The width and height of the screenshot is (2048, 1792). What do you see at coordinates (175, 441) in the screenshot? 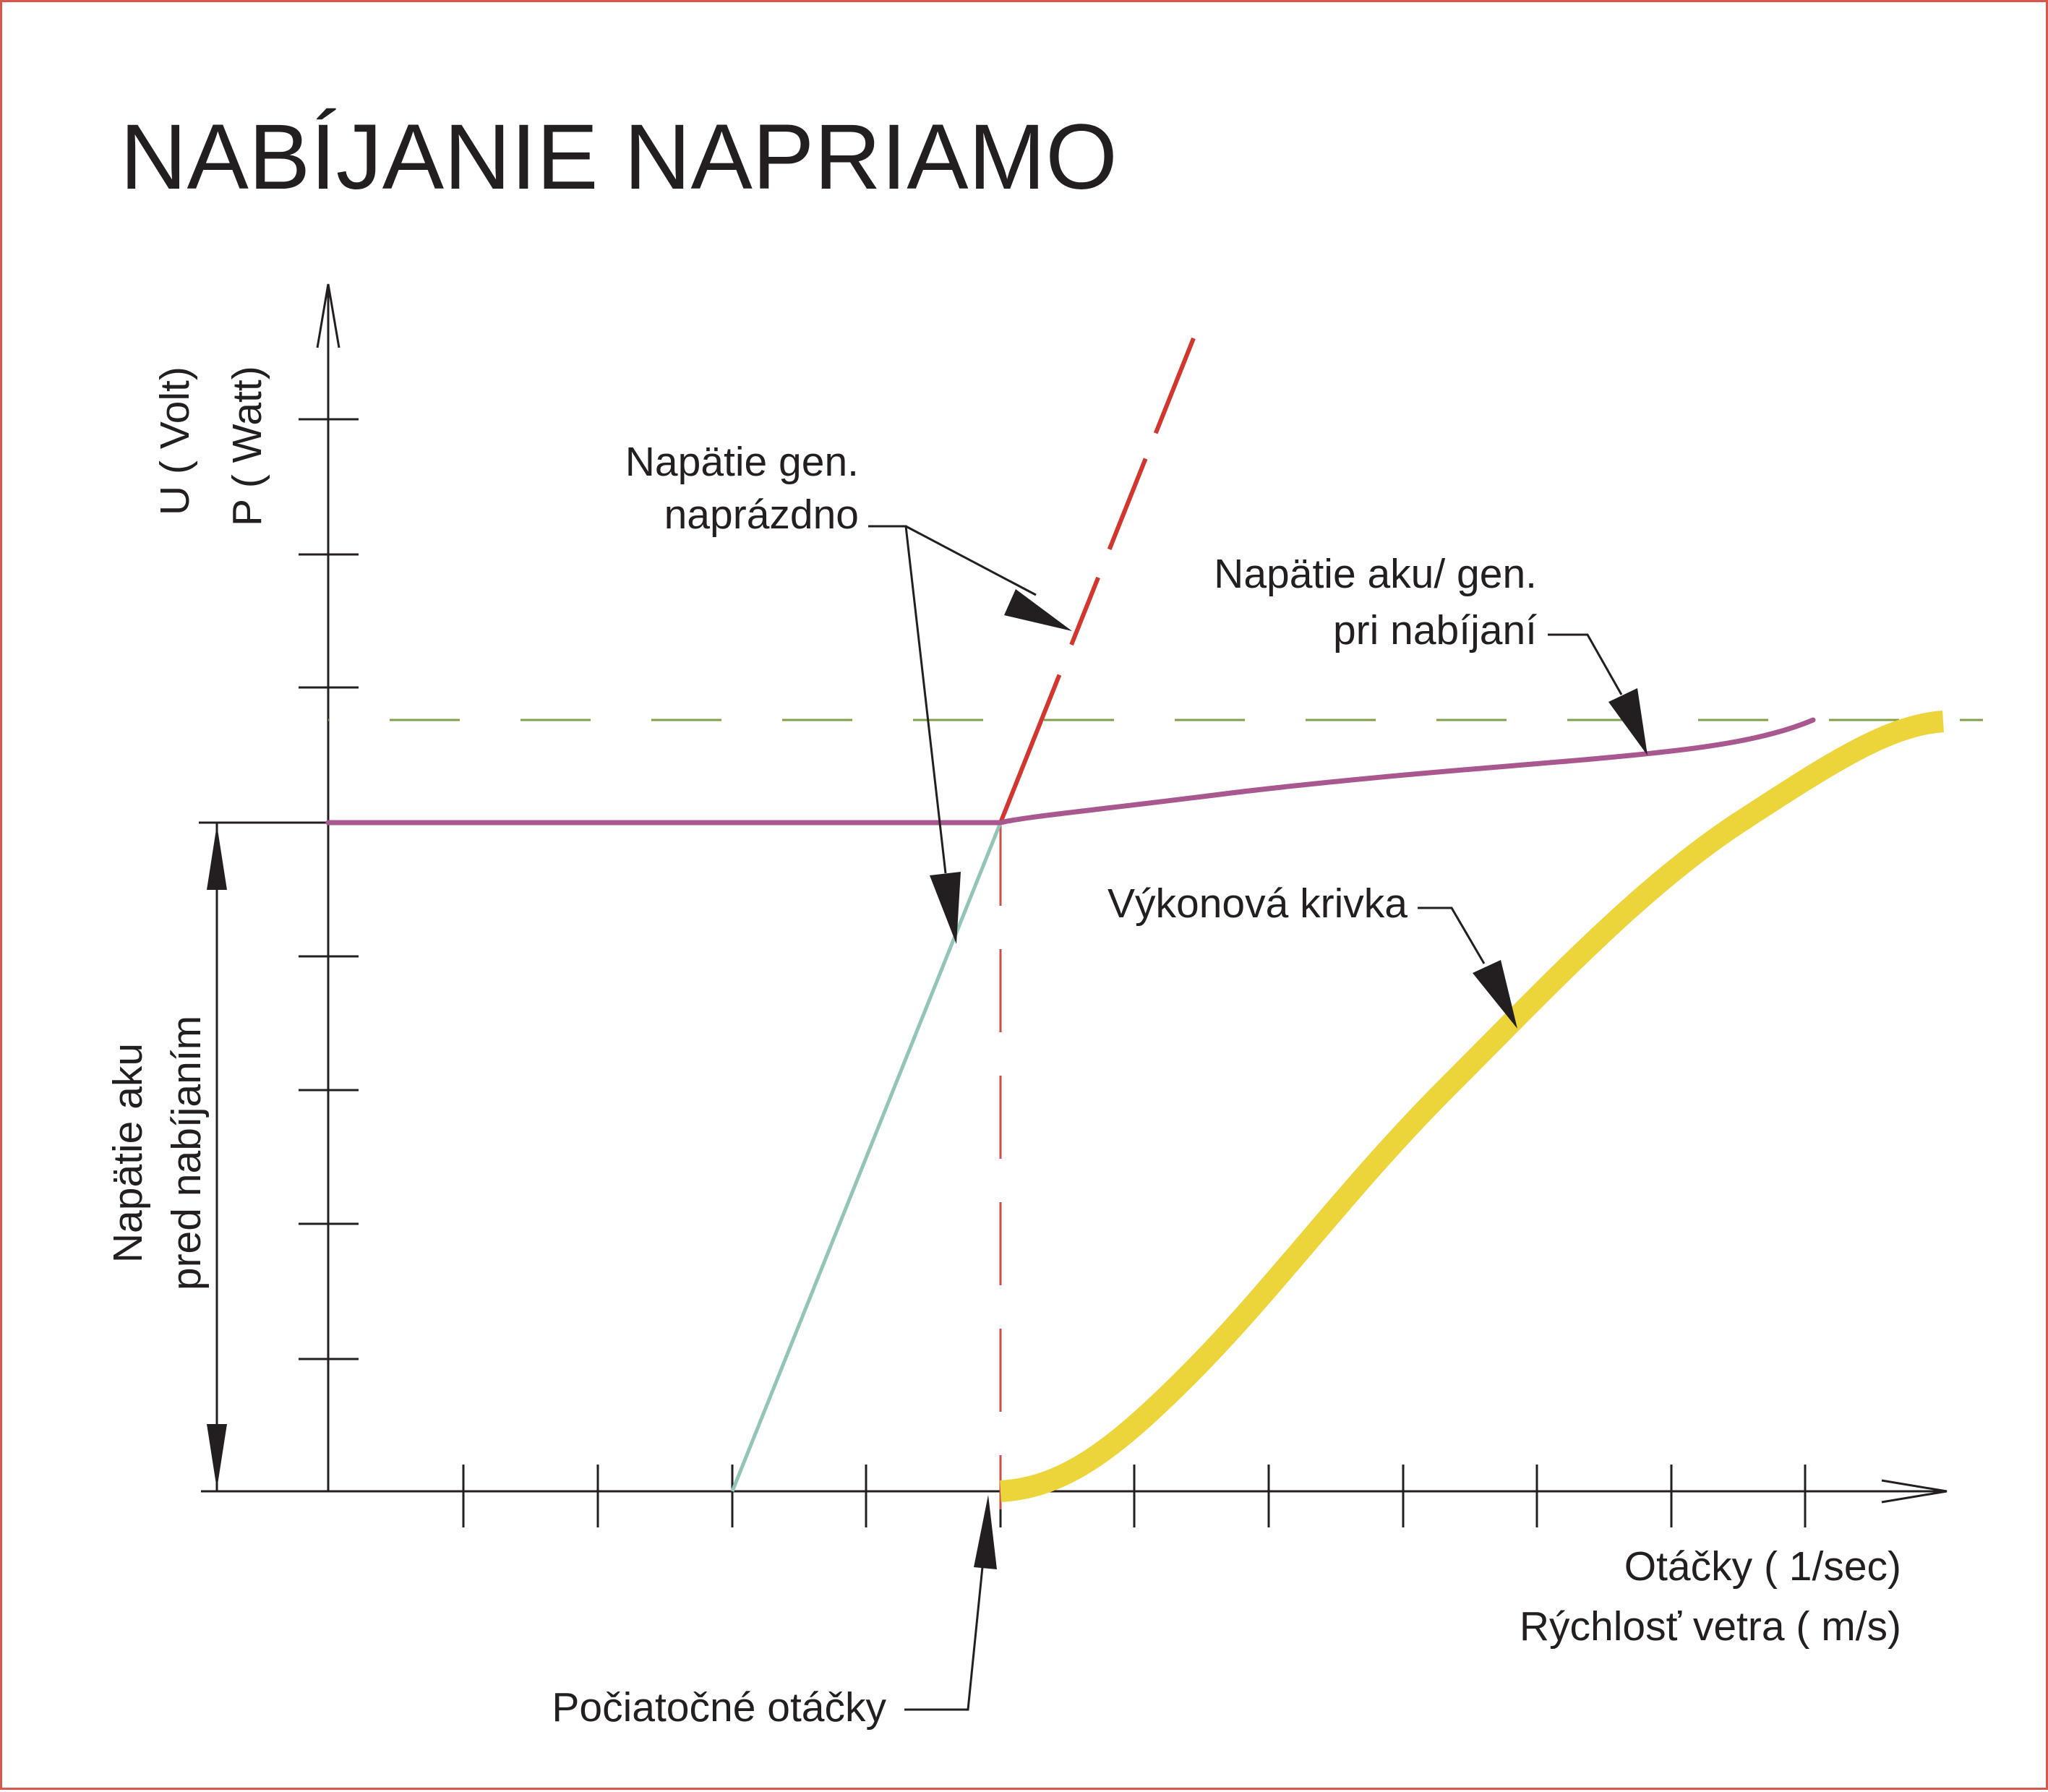
I see `y-axis-label-voltage: U ( Volt)` at bounding box center [175, 441].